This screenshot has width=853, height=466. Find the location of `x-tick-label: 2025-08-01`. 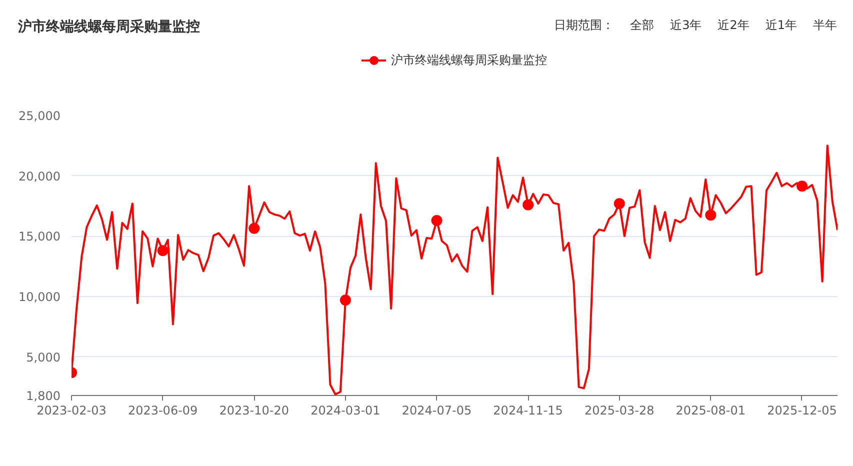

x-tick-label: 2025-08-01 is located at coordinates (711, 411).